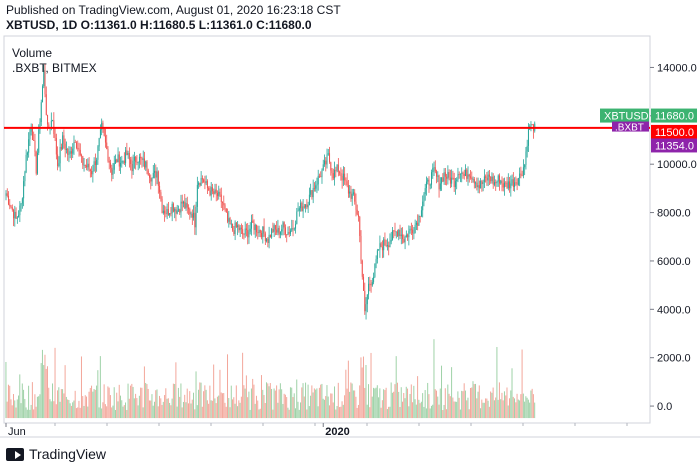  What do you see at coordinates (32, 53) in the screenshot?
I see `volume-indicator-label: Volume` at bounding box center [32, 53].